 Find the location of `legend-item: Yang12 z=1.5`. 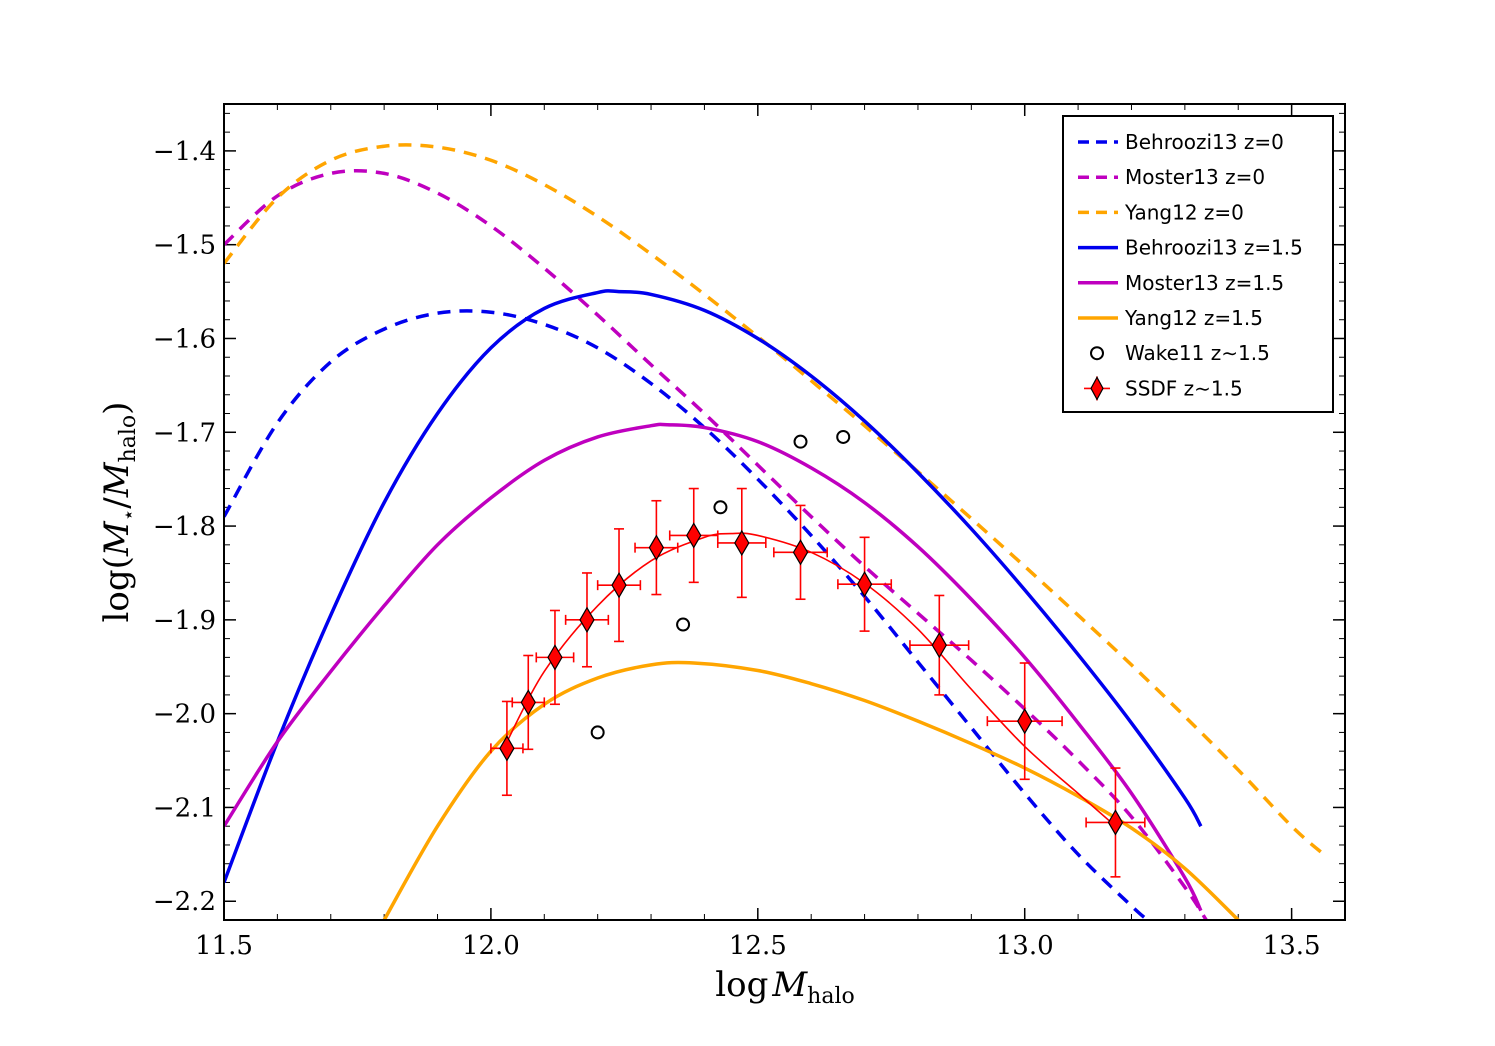

legend-item: Yang12 z=1.5 is located at coordinates (1170, 318).